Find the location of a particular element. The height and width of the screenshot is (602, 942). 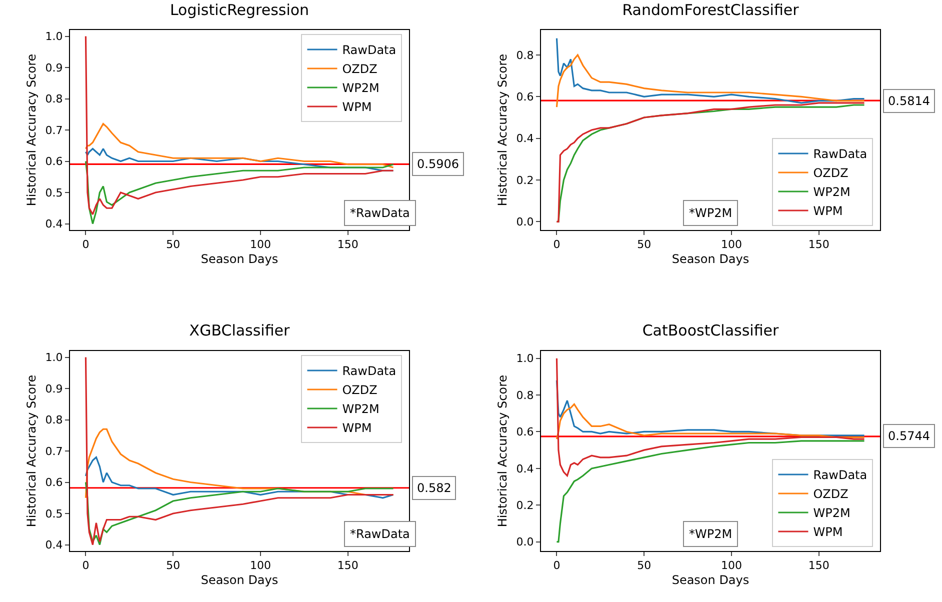

chart-title: LogisticRegression is located at coordinates (240, 10).